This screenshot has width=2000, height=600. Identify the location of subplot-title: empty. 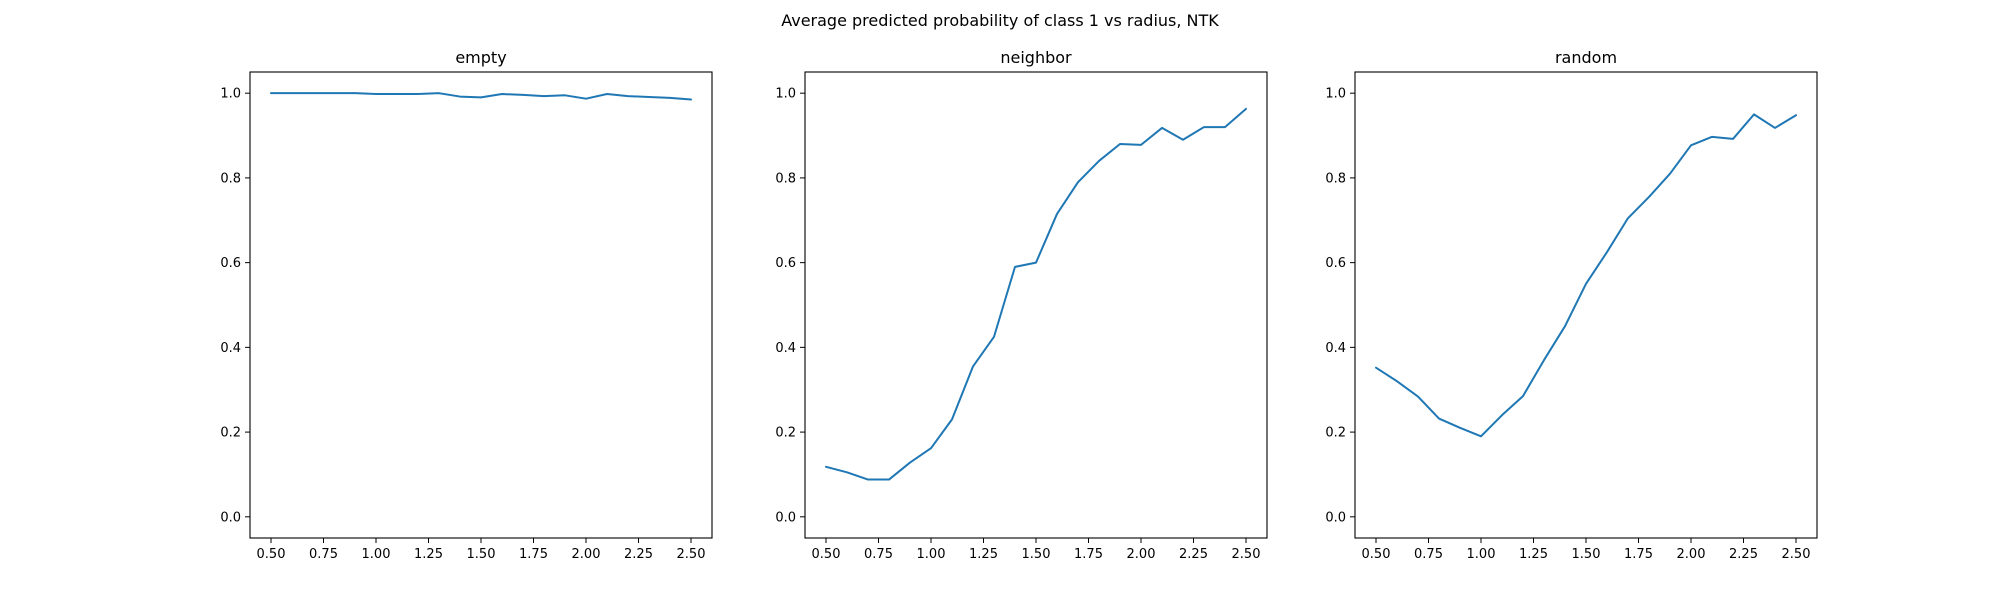
(480, 57).